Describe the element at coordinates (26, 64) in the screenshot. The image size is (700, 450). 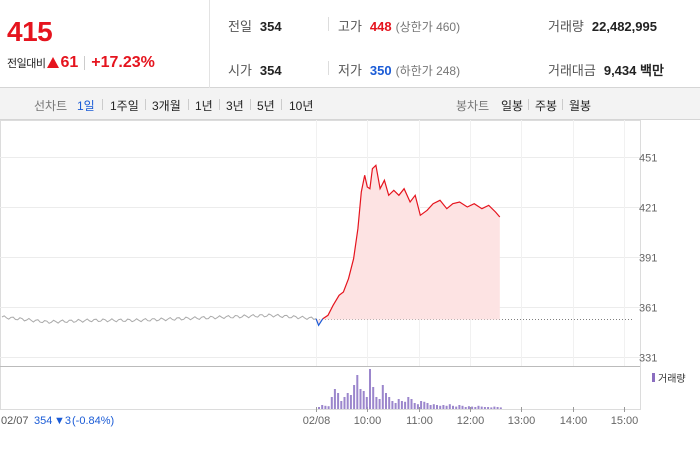
I see `change-label: 전일대비` at that location.